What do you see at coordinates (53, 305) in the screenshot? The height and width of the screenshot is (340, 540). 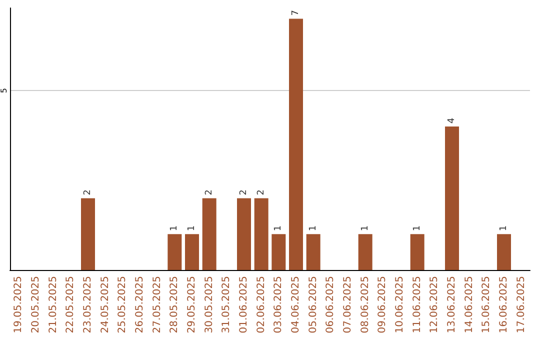 I see `x-tick-label: 21.05.2025` at bounding box center [53, 305].